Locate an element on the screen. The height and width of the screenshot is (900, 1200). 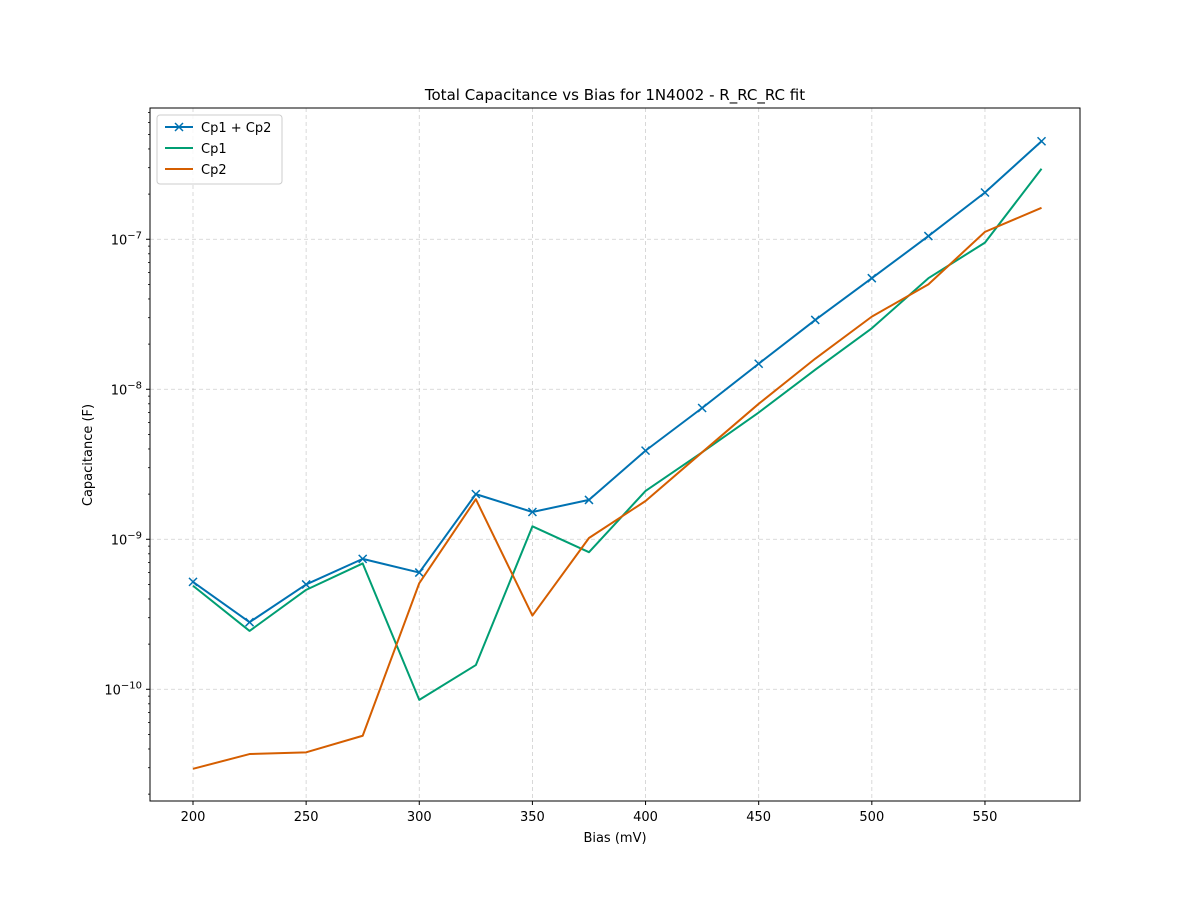
y-axis-label: Capacitance (F) is located at coordinates (88, 455).